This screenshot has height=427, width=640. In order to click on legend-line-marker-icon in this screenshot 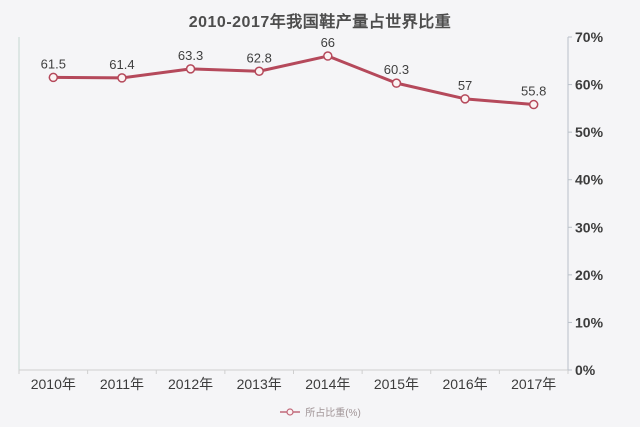, I will do `click(290, 411)`.